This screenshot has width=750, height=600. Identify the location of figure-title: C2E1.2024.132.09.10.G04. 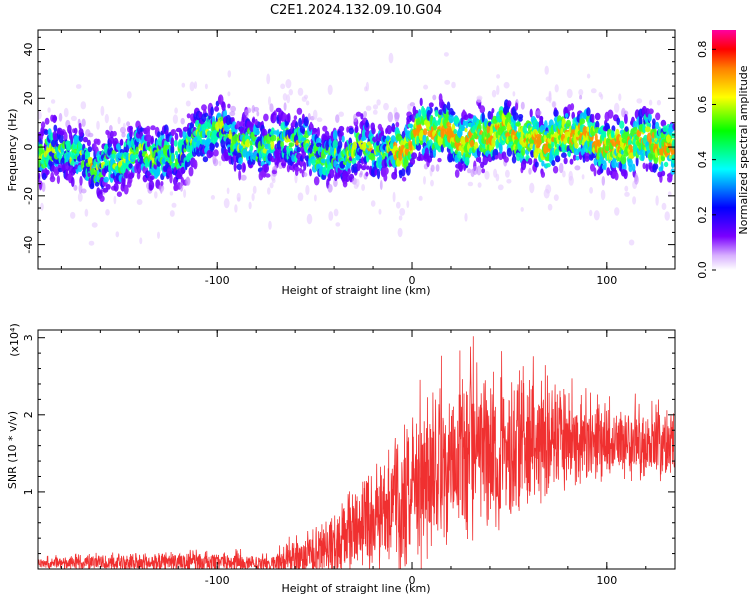
(356, 10).